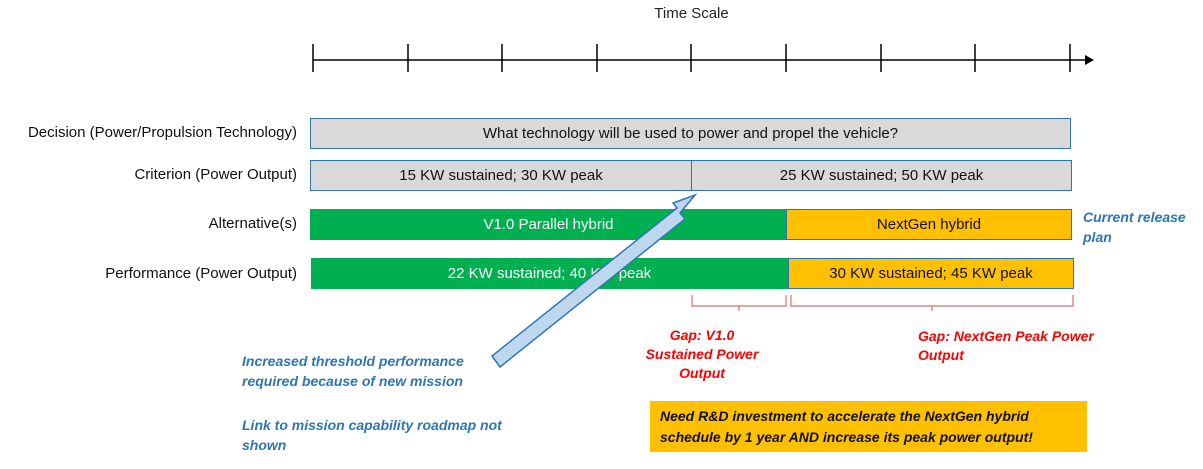 Image resolution: width=1203 pixels, height=469 pixels. I want to click on row-label-decision: Decision (Power/Propulsion Technology), so click(162, 132).